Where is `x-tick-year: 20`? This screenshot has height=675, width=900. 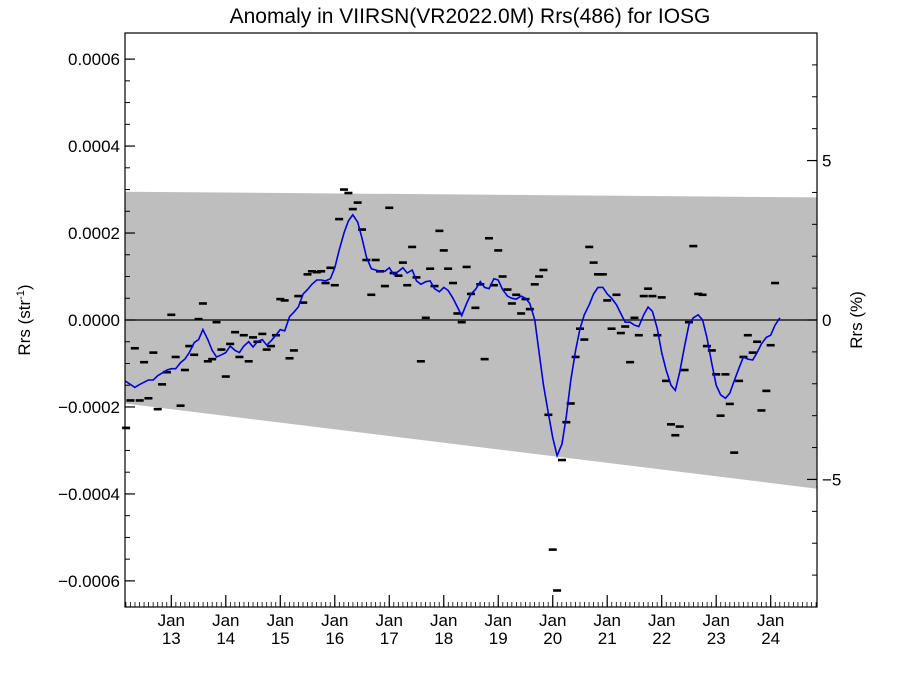
x-tick-year: 20 is located at coordinates (552, 638).